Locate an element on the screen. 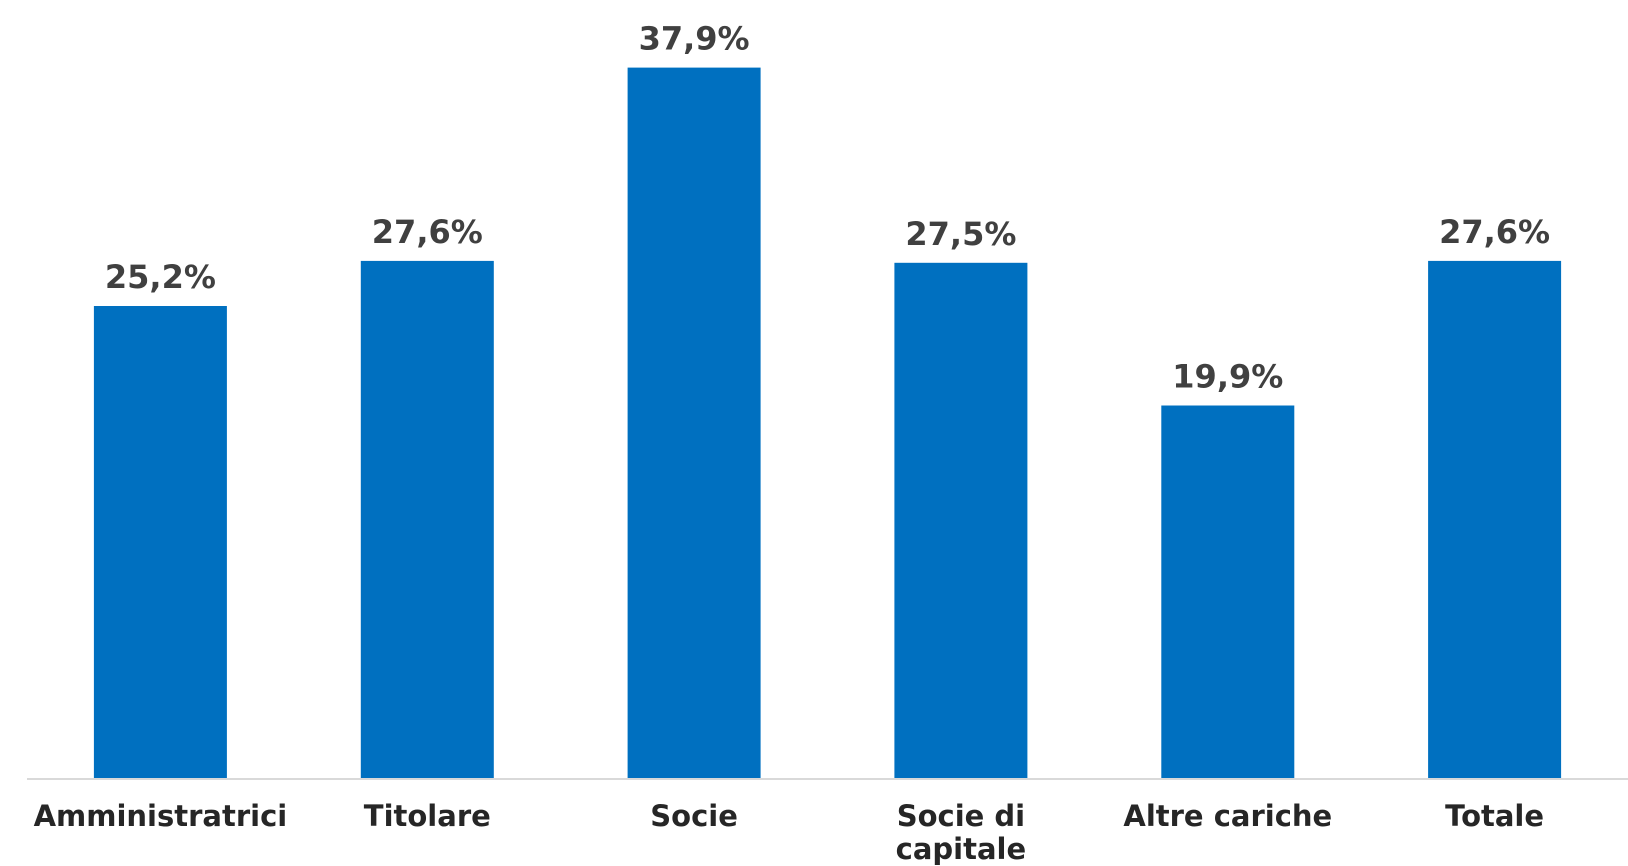  category-label: Totale is located at coordinates (1494, 816).